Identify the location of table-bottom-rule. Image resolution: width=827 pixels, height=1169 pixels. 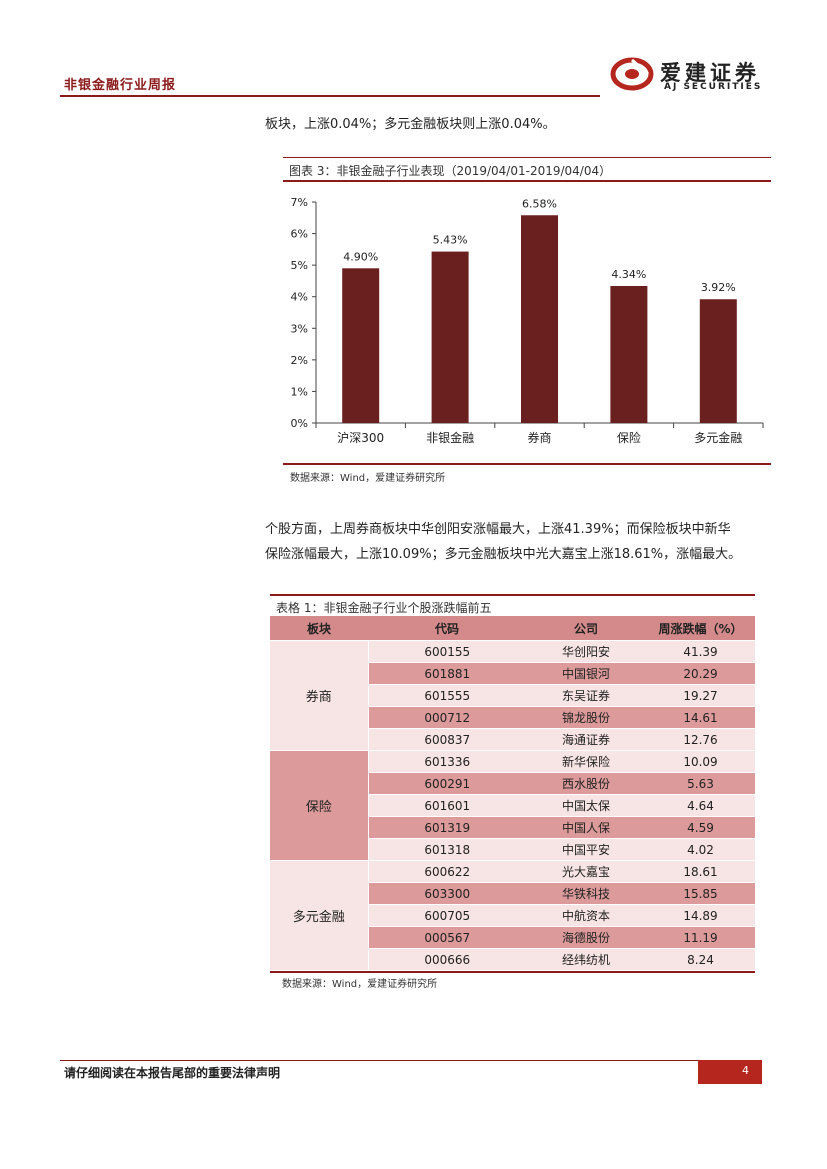
(512, 972).